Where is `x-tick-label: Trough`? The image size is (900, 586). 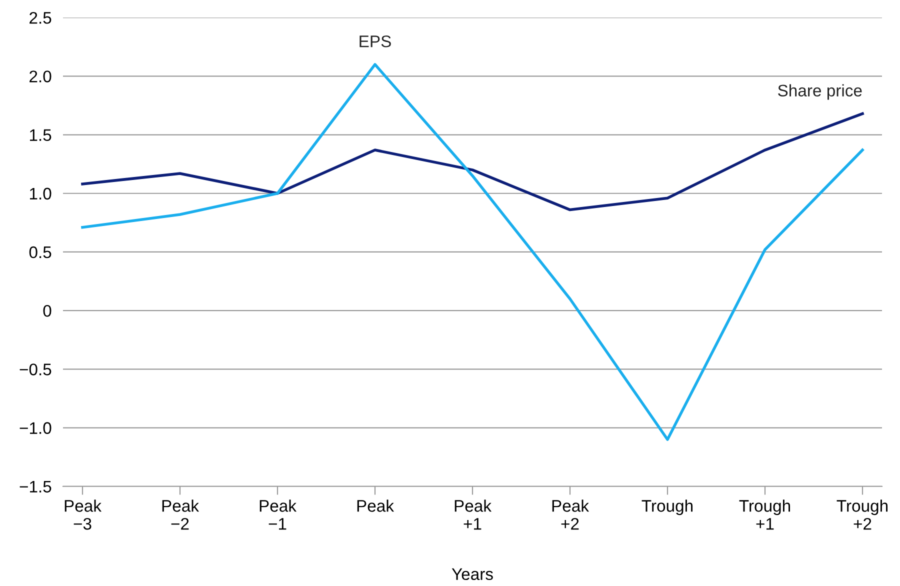 x-tick-label: Trough is located at coordinates (667, 508).